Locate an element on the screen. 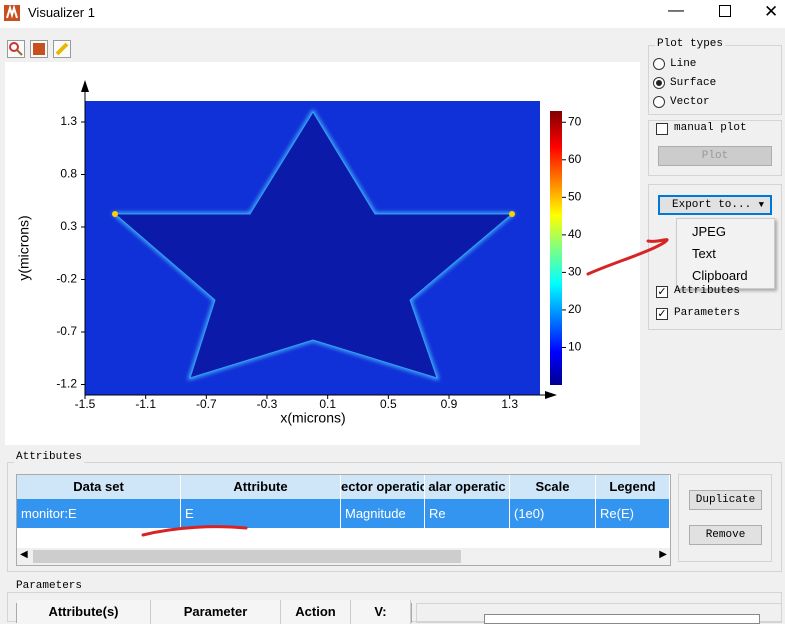 Image resolution: width=785 pixels, height=624 pixels. action-button: Remove is located at coordinates (725, 535).